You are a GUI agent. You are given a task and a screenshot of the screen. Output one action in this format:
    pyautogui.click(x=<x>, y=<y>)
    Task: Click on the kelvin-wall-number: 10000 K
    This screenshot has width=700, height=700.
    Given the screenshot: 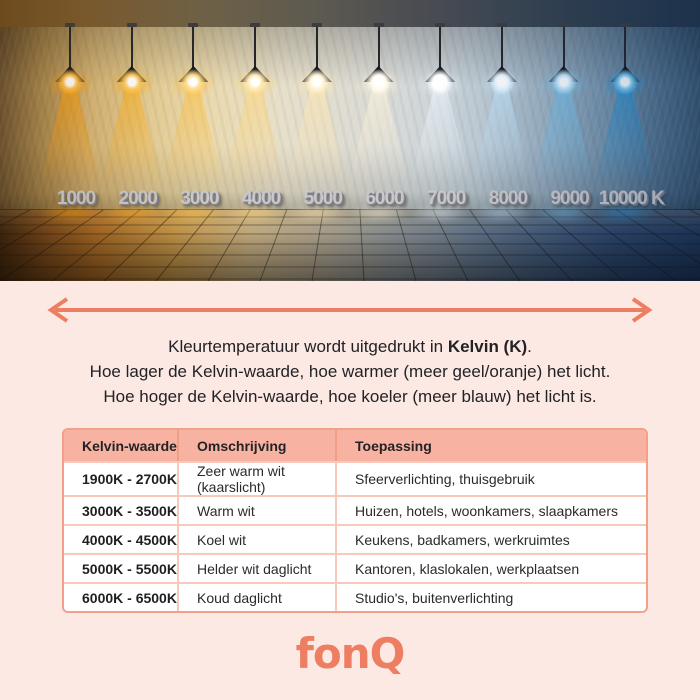 What is the action you would take?
    pyautogui.click(x=631, y=198)
    